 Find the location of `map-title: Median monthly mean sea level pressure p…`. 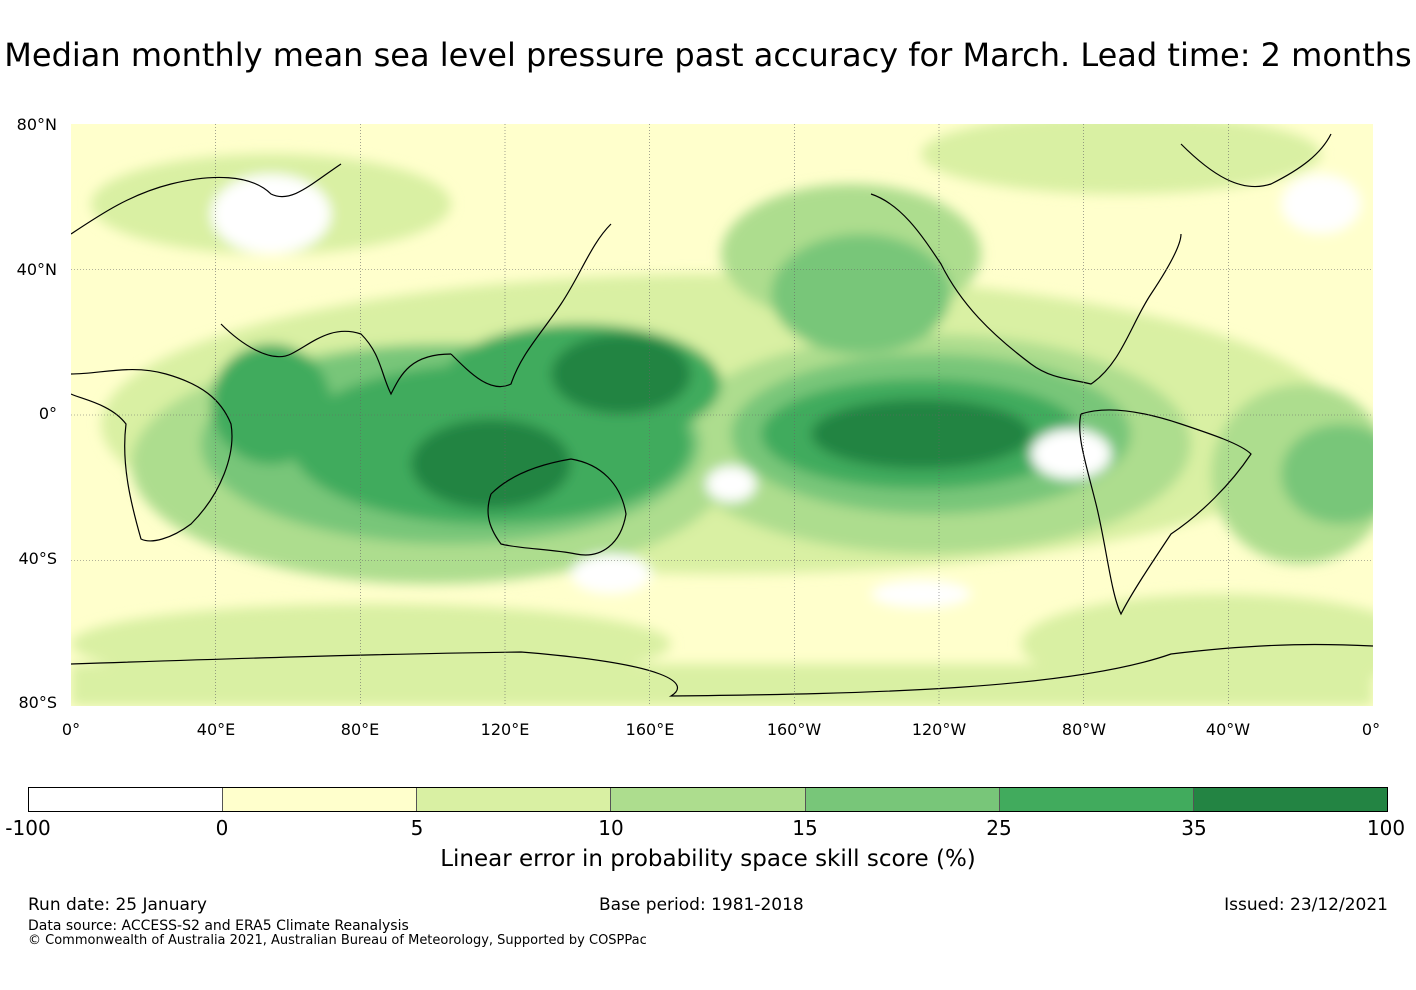

map-title: Median monthly mean sea level pressure p… is located at coordinates (708, 55).